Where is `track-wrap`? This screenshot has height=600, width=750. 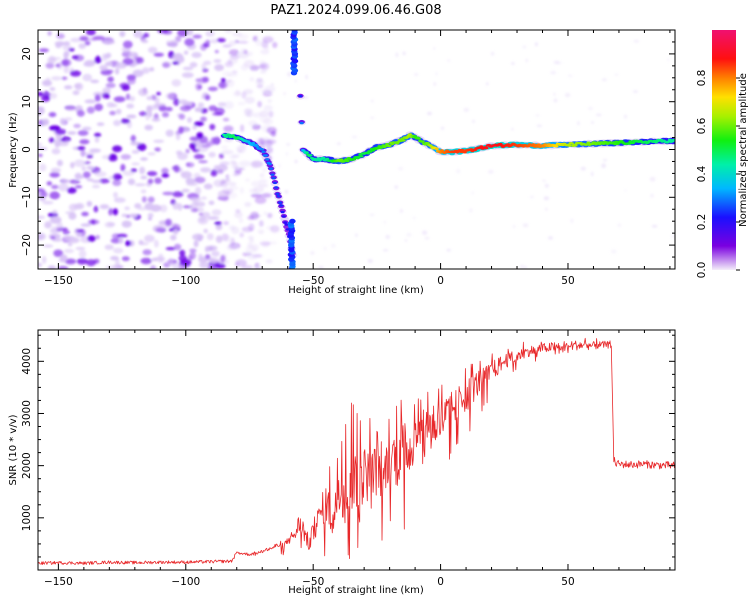 track-wrap is located at coordinates (292, 221).